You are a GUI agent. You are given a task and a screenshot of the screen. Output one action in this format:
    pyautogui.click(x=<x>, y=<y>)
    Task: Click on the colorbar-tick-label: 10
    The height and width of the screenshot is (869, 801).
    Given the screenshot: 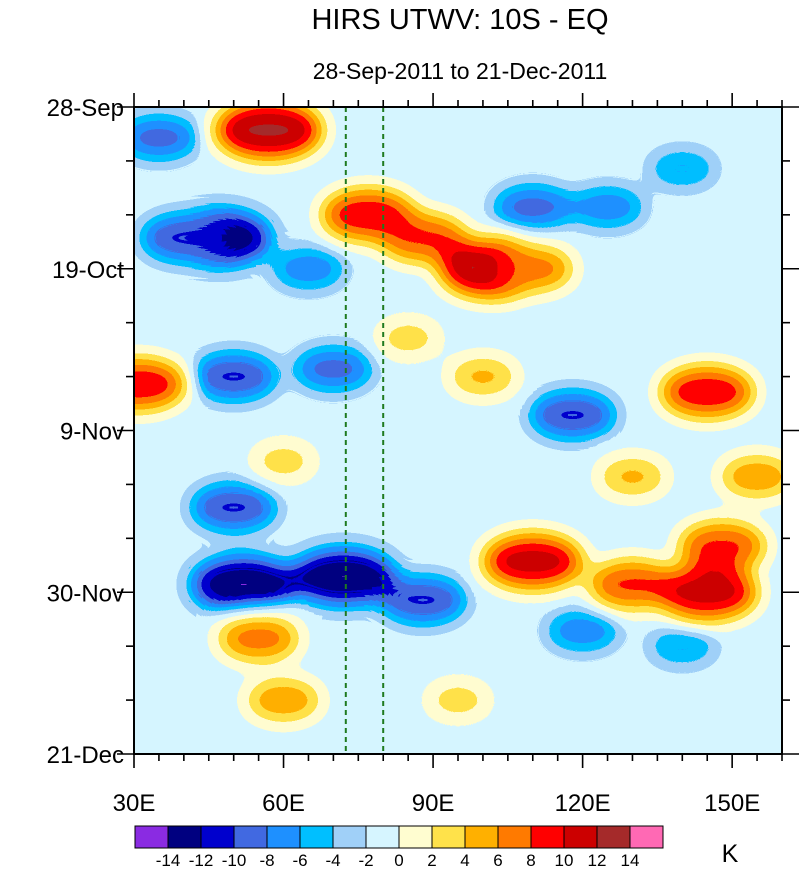 What is the action you would take?
    pyautogui.click(x=564, y=860)
    